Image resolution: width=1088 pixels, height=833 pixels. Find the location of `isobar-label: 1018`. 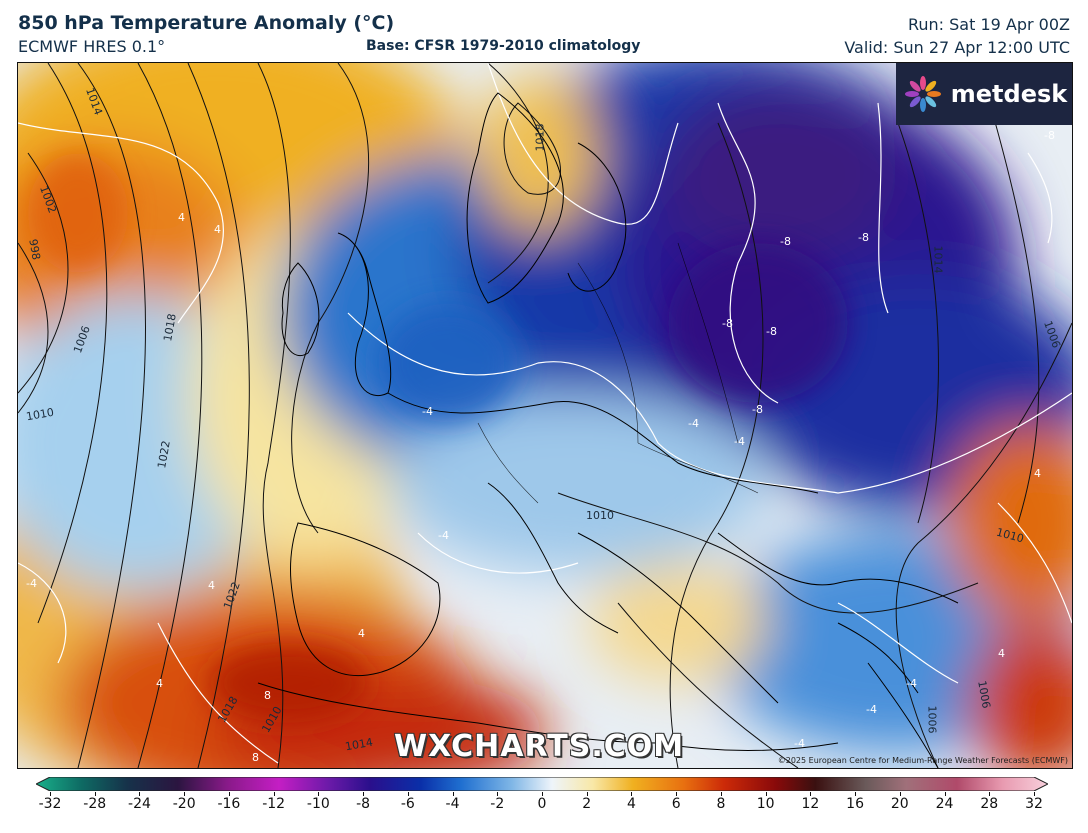

isobar-label: 1018 is located at coordinates (540, 137).